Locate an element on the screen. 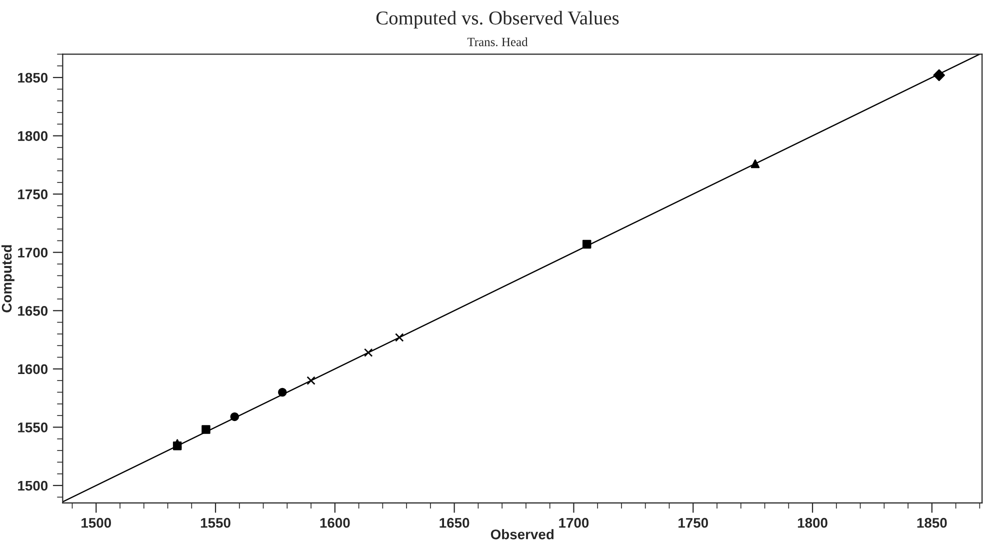 This screenshot has height=542, width=995. y-tick-label: 1500 is located at coordinates (33, 485).